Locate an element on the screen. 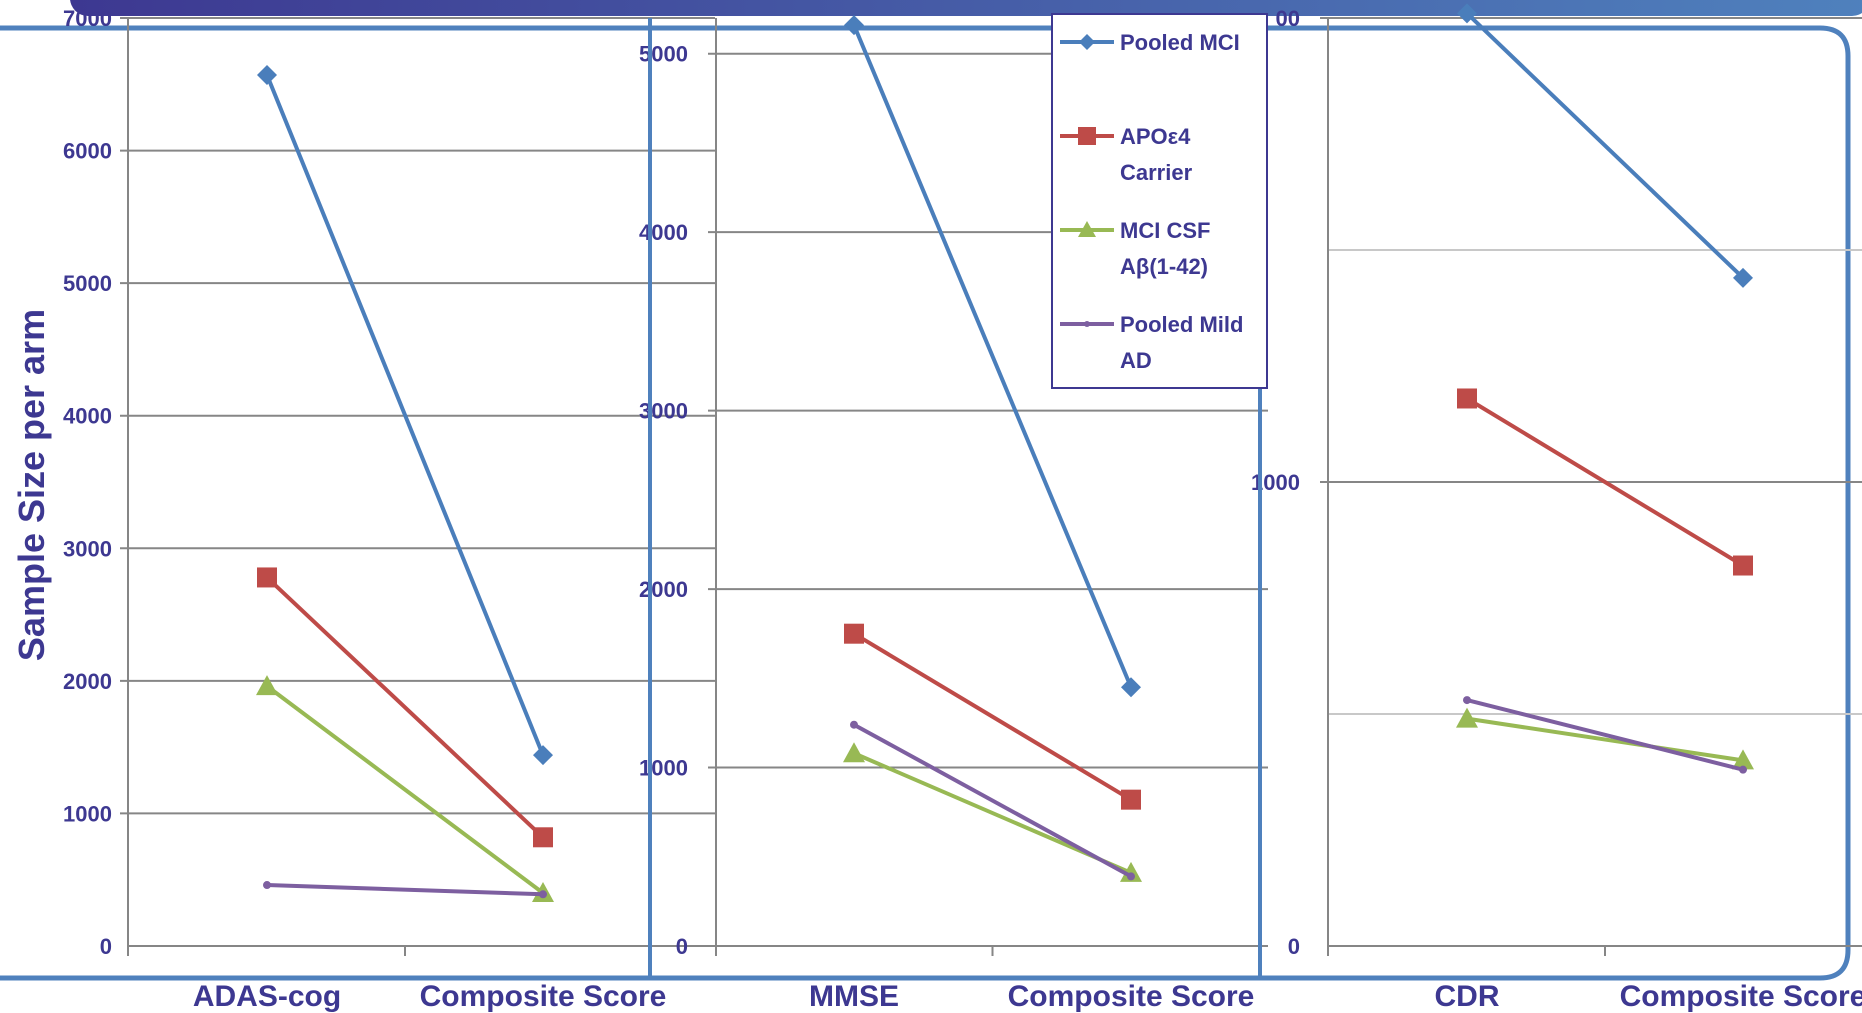 This screenshot has width=1862, height=1013. legend-label: Carrier is located at coordinates (1156, 172).